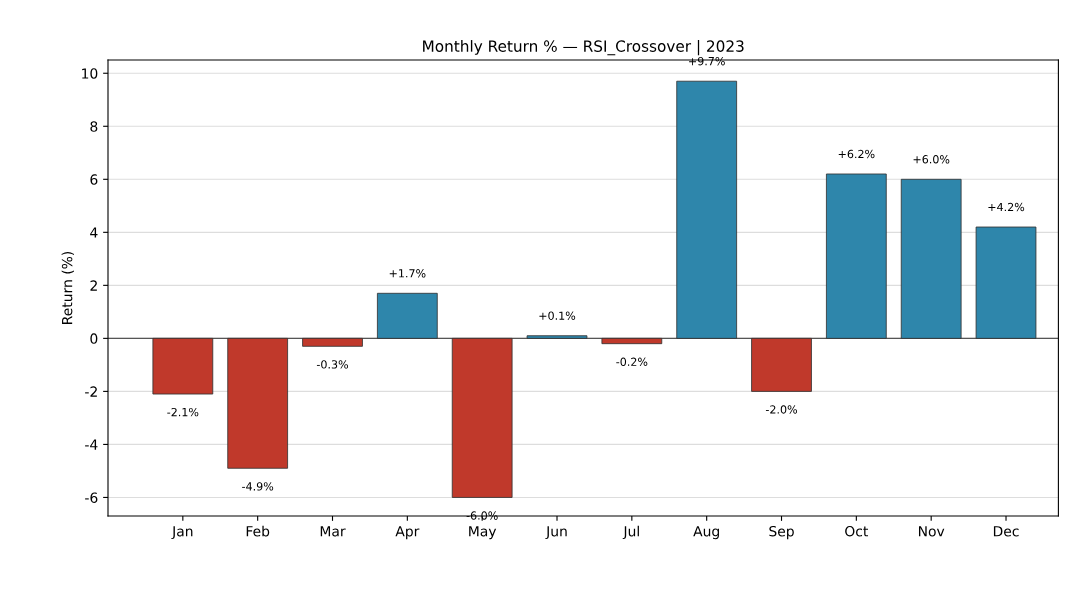 This screenshot has height=600, width=1080. I want to click on x-tick-label: Apr, so click(407, 533).